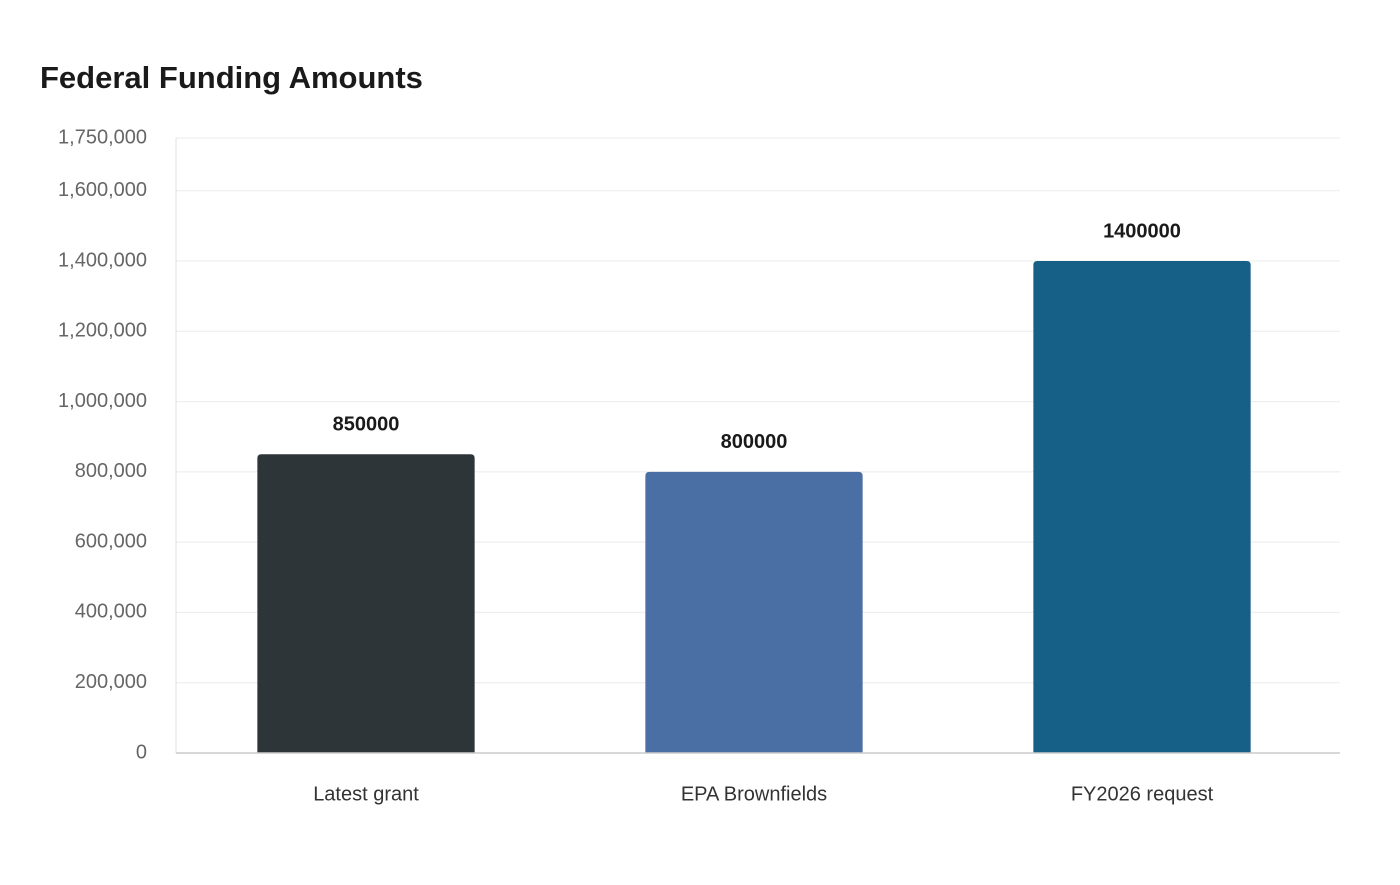 The width and height of the screenshot is (1400, 885). What do you see at coordinates (111, 471) in the screenshot?
I see `y-tick-label: 800,000` at bounding box center [111, 471].